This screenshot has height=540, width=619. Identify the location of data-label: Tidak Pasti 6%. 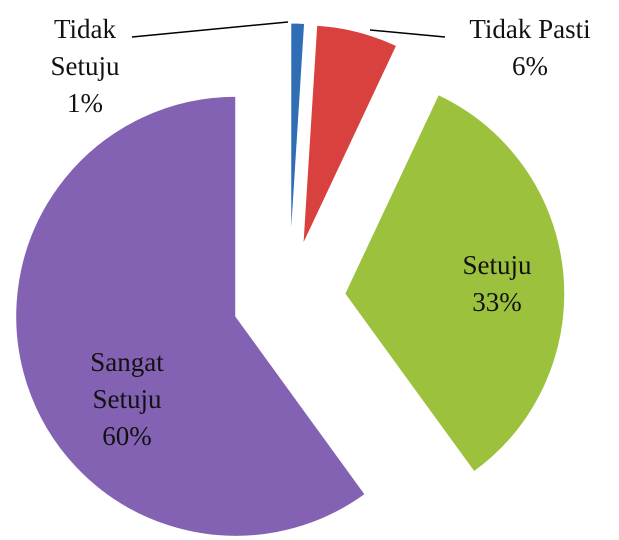
(529, 47).